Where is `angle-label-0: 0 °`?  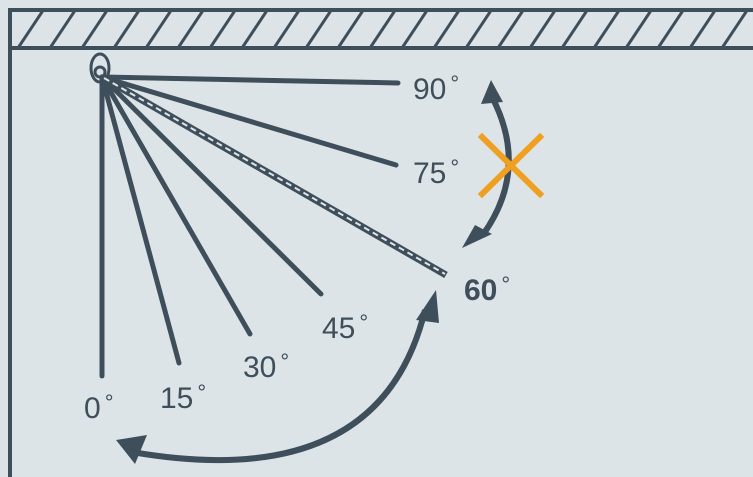 angle-label-0: 0 ° is located at coordinates (99, 407).